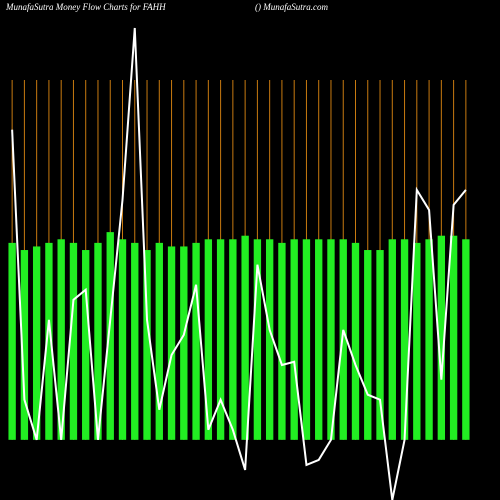 The image size is (500, 500). Describe the element at coordinates (85, 7) in the screenshot. I see `chart-title: MunafaSutra Money Flow Charts for FAHH` at that location.